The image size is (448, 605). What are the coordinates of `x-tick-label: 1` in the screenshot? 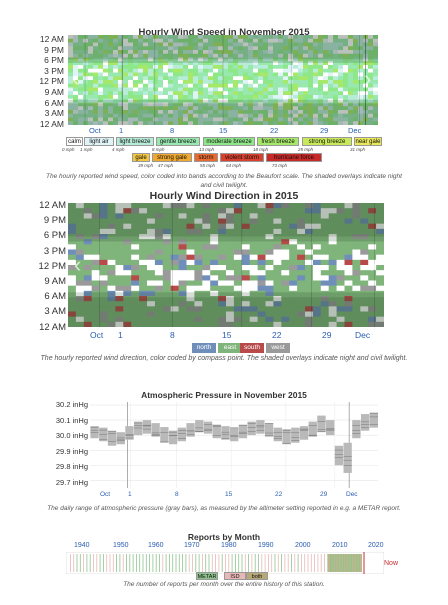 It's located at (121, 130).